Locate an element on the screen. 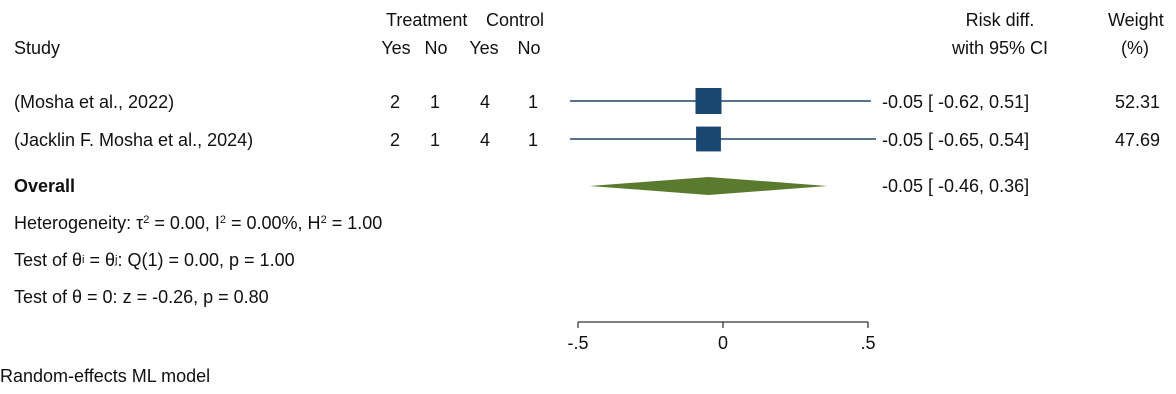 This screenshot has height=394, width=1176. study-name: (Jacklin F. Mosha et al., 2024) is located at coordinates (134, 140).